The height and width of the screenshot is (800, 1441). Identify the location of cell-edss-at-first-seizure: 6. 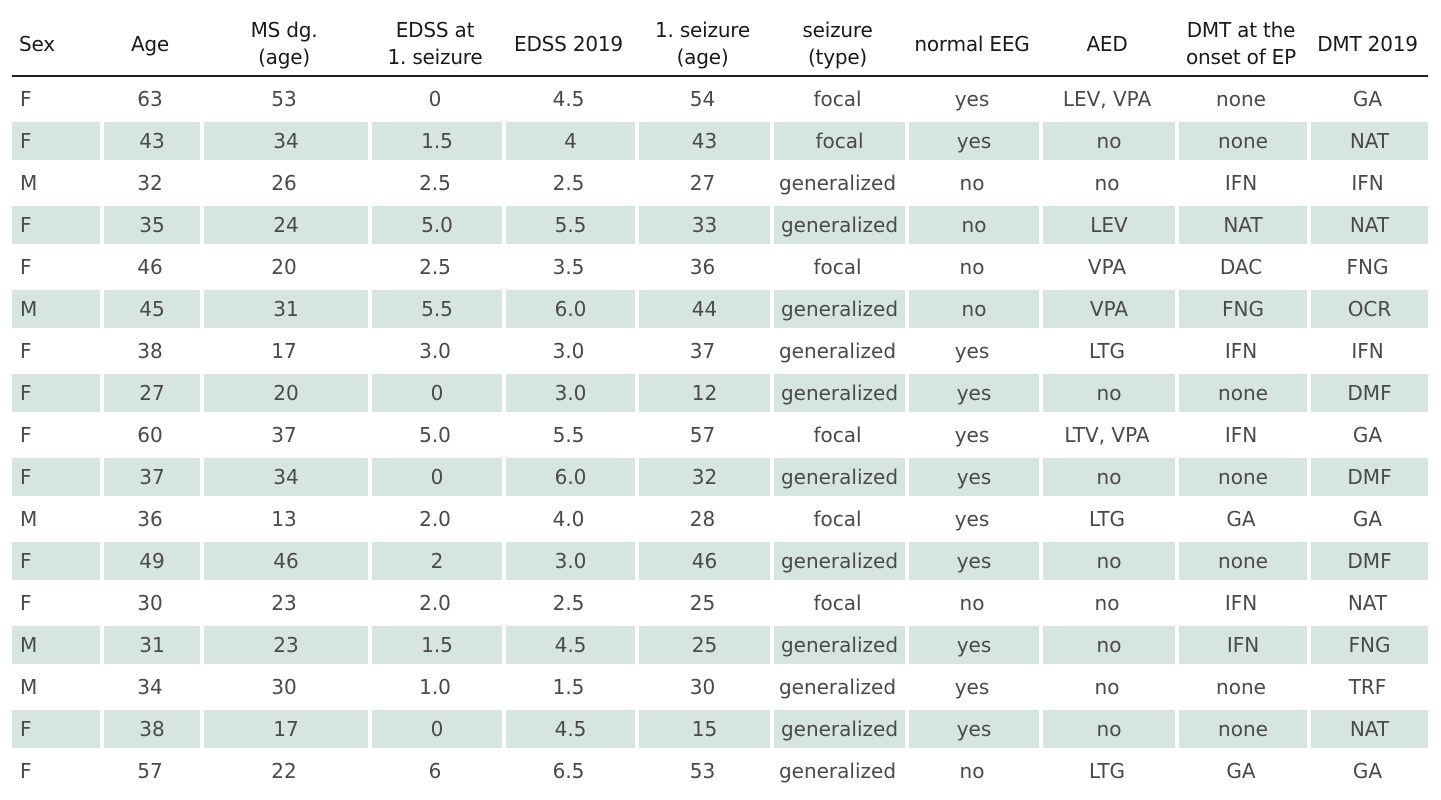
(435, 771).